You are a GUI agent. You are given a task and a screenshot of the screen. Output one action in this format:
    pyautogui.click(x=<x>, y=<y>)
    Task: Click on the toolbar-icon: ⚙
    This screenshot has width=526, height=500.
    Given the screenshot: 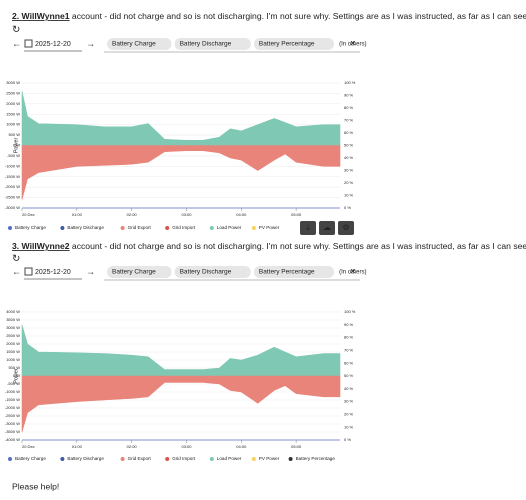 What is the action you would take?
    pyautogui.click(x=345, y=227)
    